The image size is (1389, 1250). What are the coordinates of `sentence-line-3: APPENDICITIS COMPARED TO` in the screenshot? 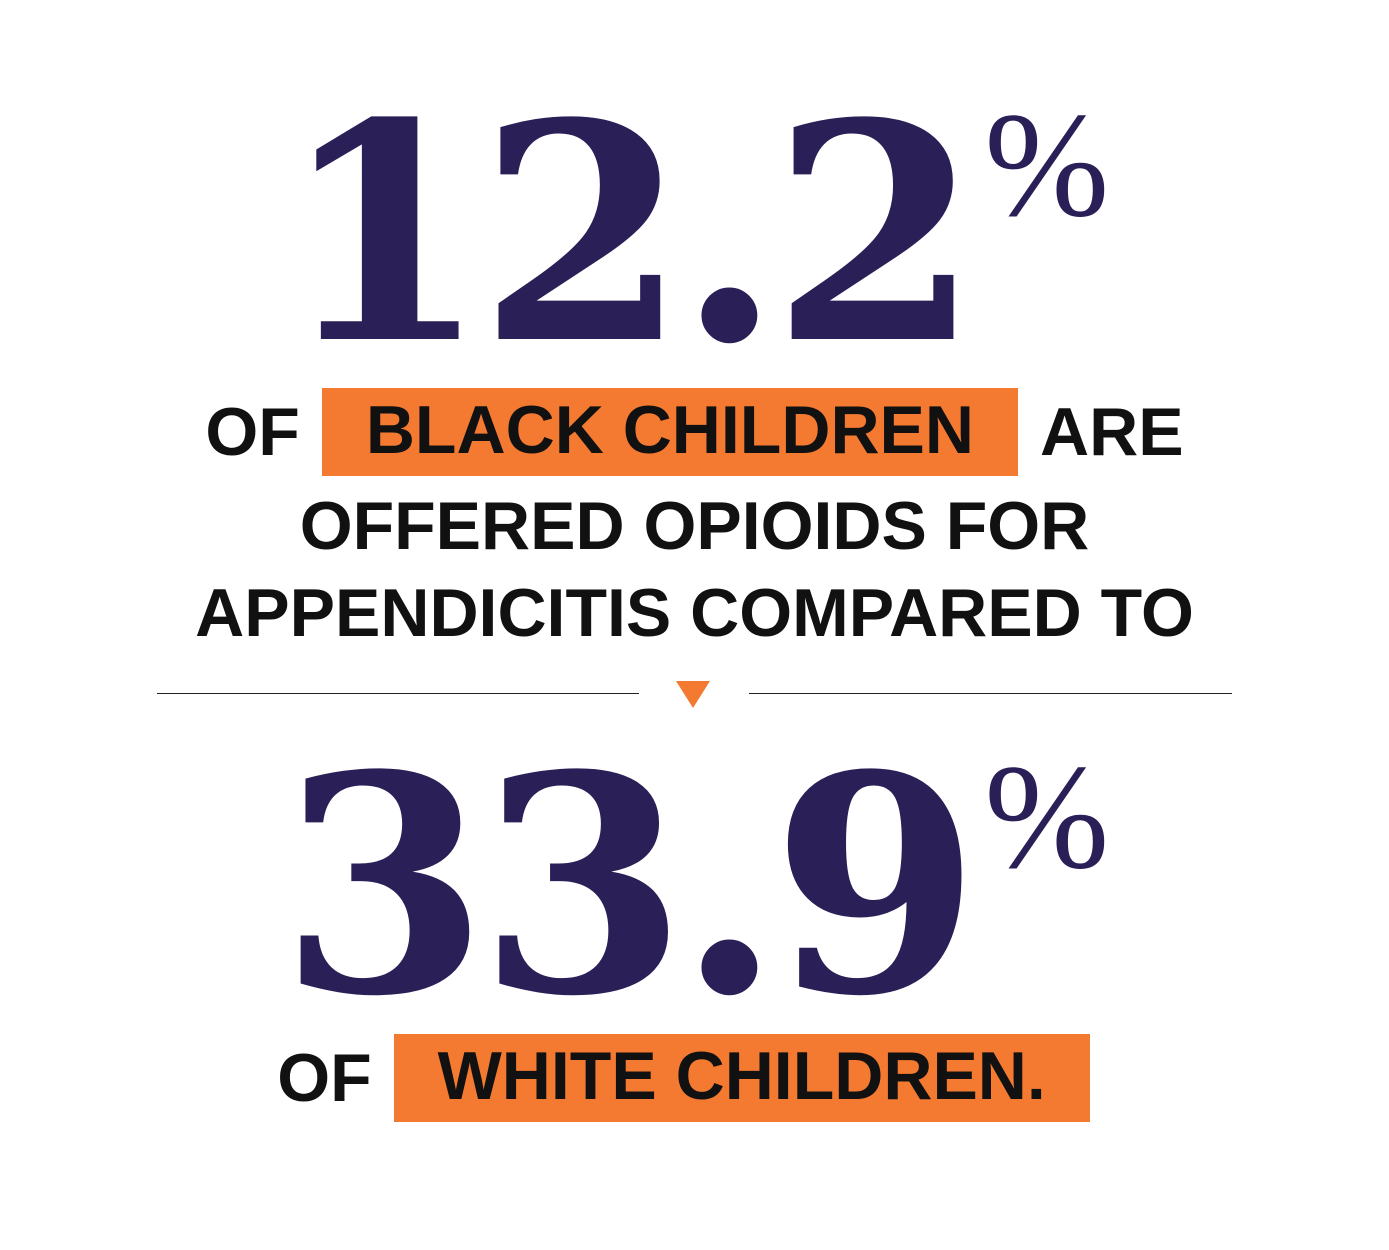 It's located at (694, 613).